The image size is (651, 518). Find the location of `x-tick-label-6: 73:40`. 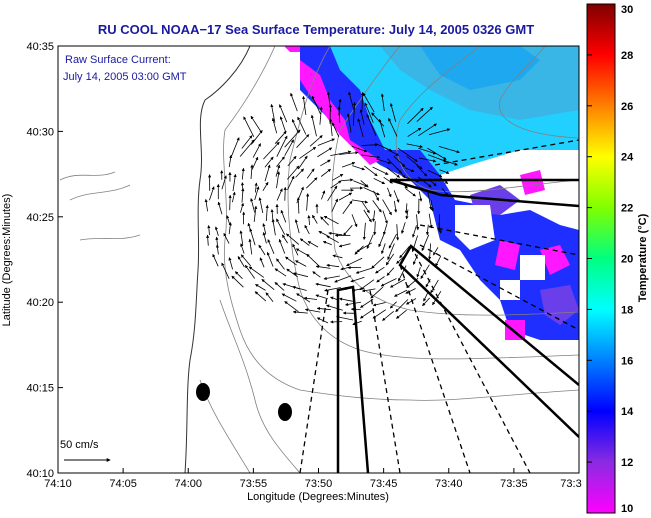

x-tick-label-6: 73:40 is located at coordinates (449, 484).